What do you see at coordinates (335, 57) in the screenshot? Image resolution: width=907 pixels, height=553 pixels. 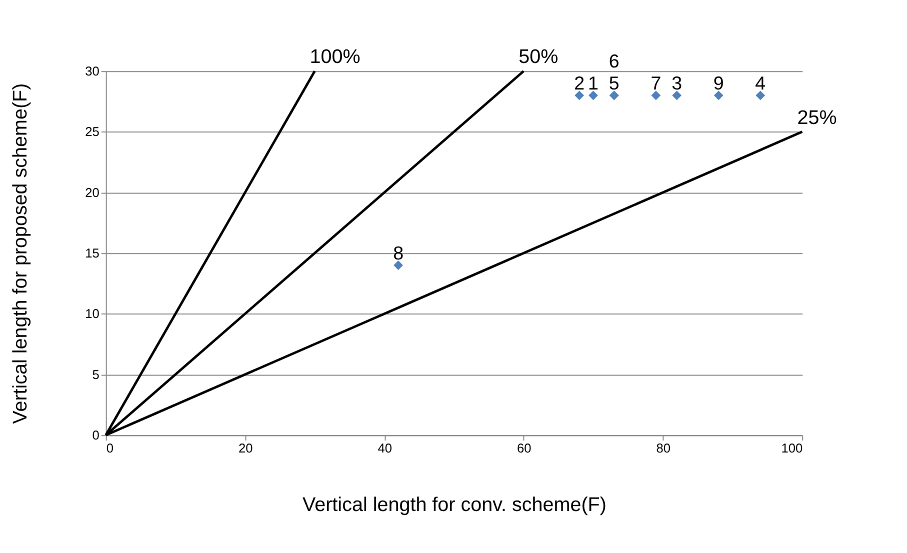 I see `series-label: 100%` at bounding box center [335, 57].